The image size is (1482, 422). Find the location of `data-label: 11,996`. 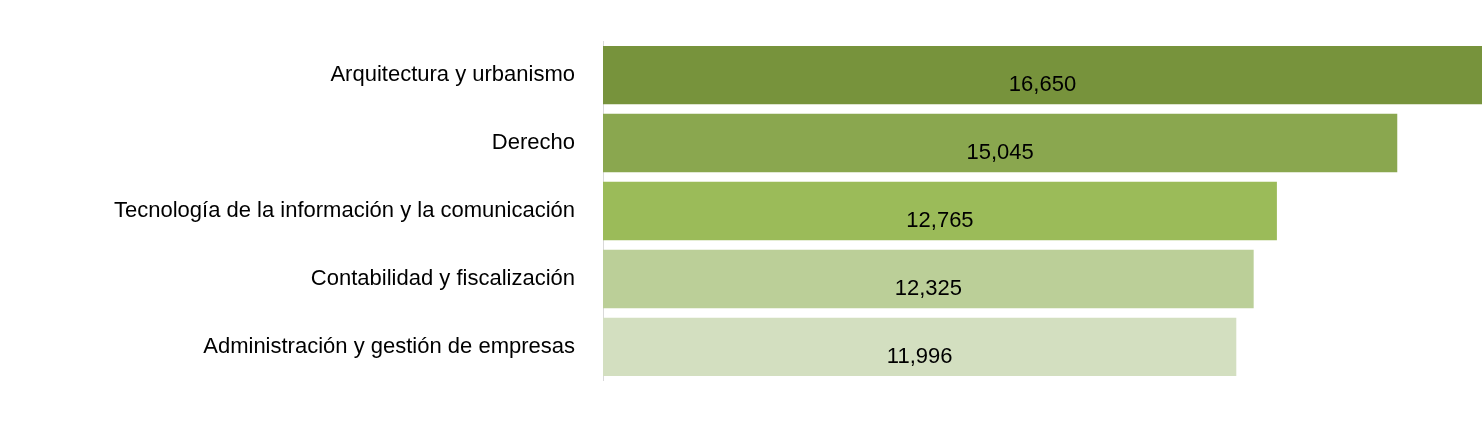

data-label: 11,996 is located at coordinates (919, 355).